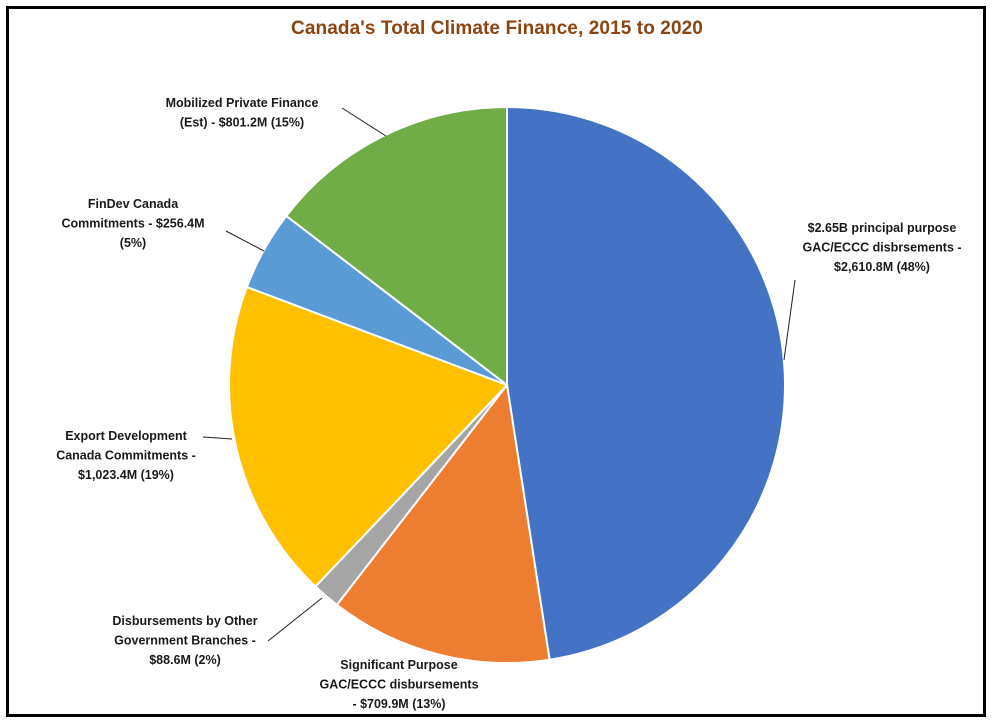 The height and width of the screenshot is (723, 994). Describe the element at coordinates (126, 475) in the screenshot. I see `slice-label-line: $1,023.4M (19%)` at that location.